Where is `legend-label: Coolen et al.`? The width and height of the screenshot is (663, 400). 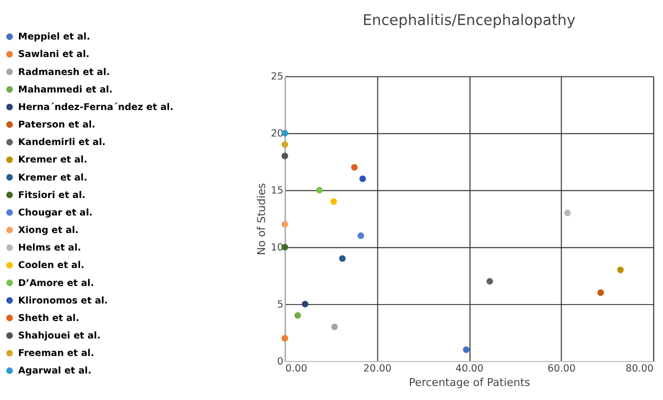 legend-label: Coolen et al. is located at coordinates (51, 266).